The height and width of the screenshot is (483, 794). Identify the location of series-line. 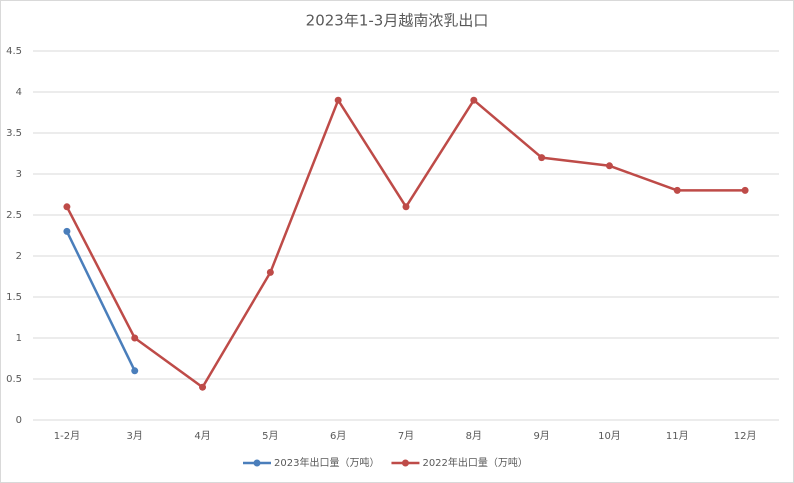
(100, 301).